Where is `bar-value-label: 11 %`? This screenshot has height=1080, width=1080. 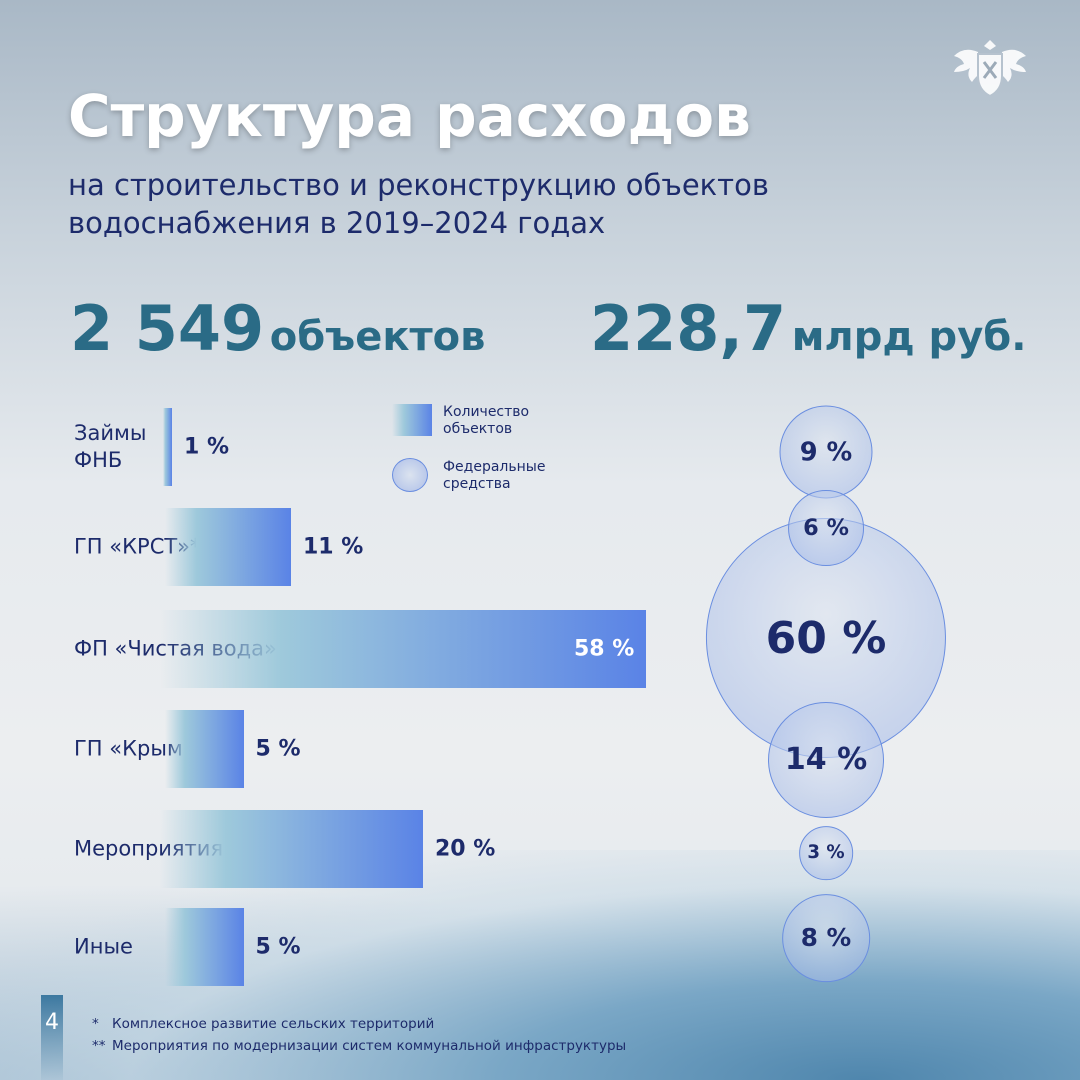
bar-value-label: 11 % is located at coordinates (333, 547).